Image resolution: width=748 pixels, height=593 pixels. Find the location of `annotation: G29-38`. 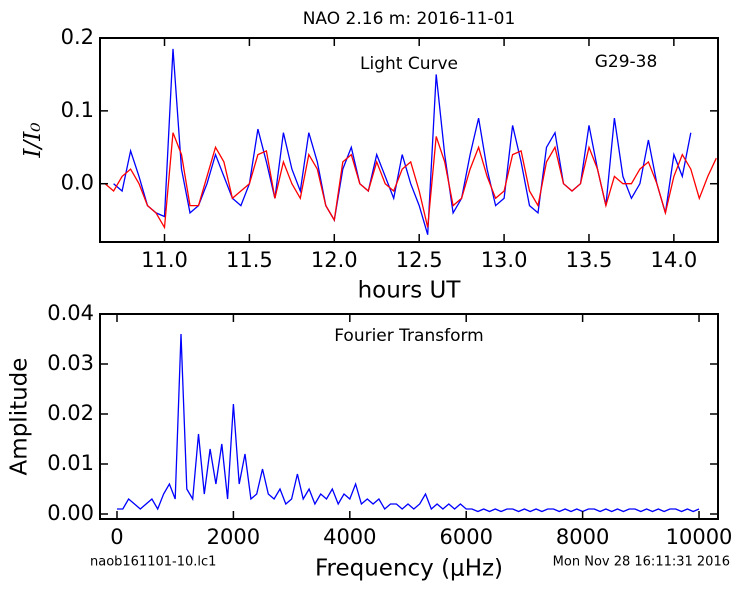

annotation: G29-38 is located at coordinates (626, 62).